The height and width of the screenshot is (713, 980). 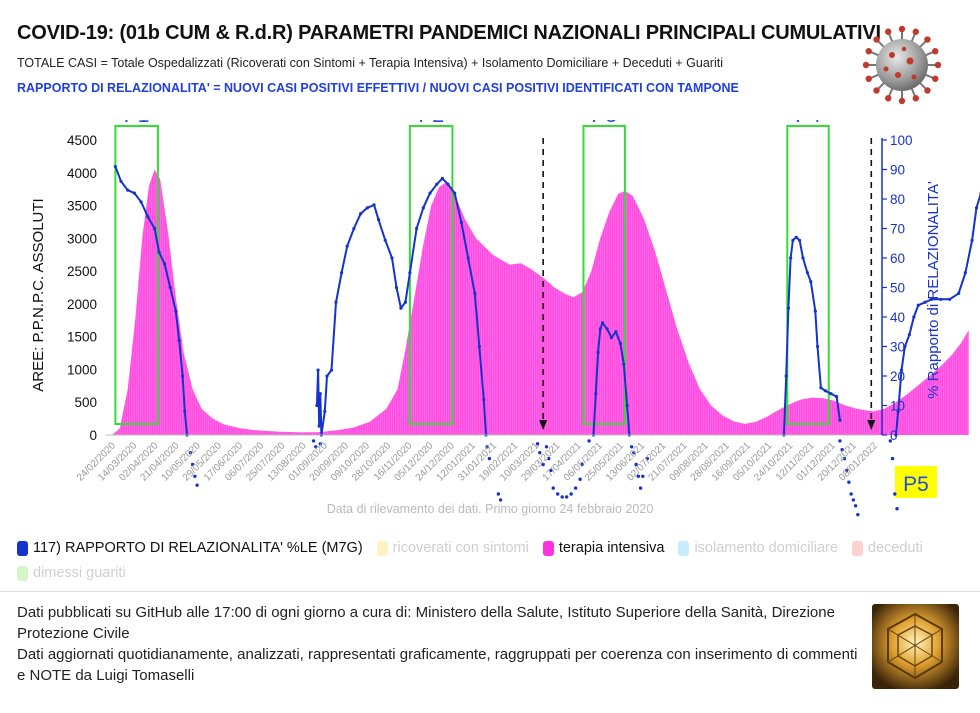 I want to click on legend-item: isolamento domiciliare, so click(x=758, y=548).